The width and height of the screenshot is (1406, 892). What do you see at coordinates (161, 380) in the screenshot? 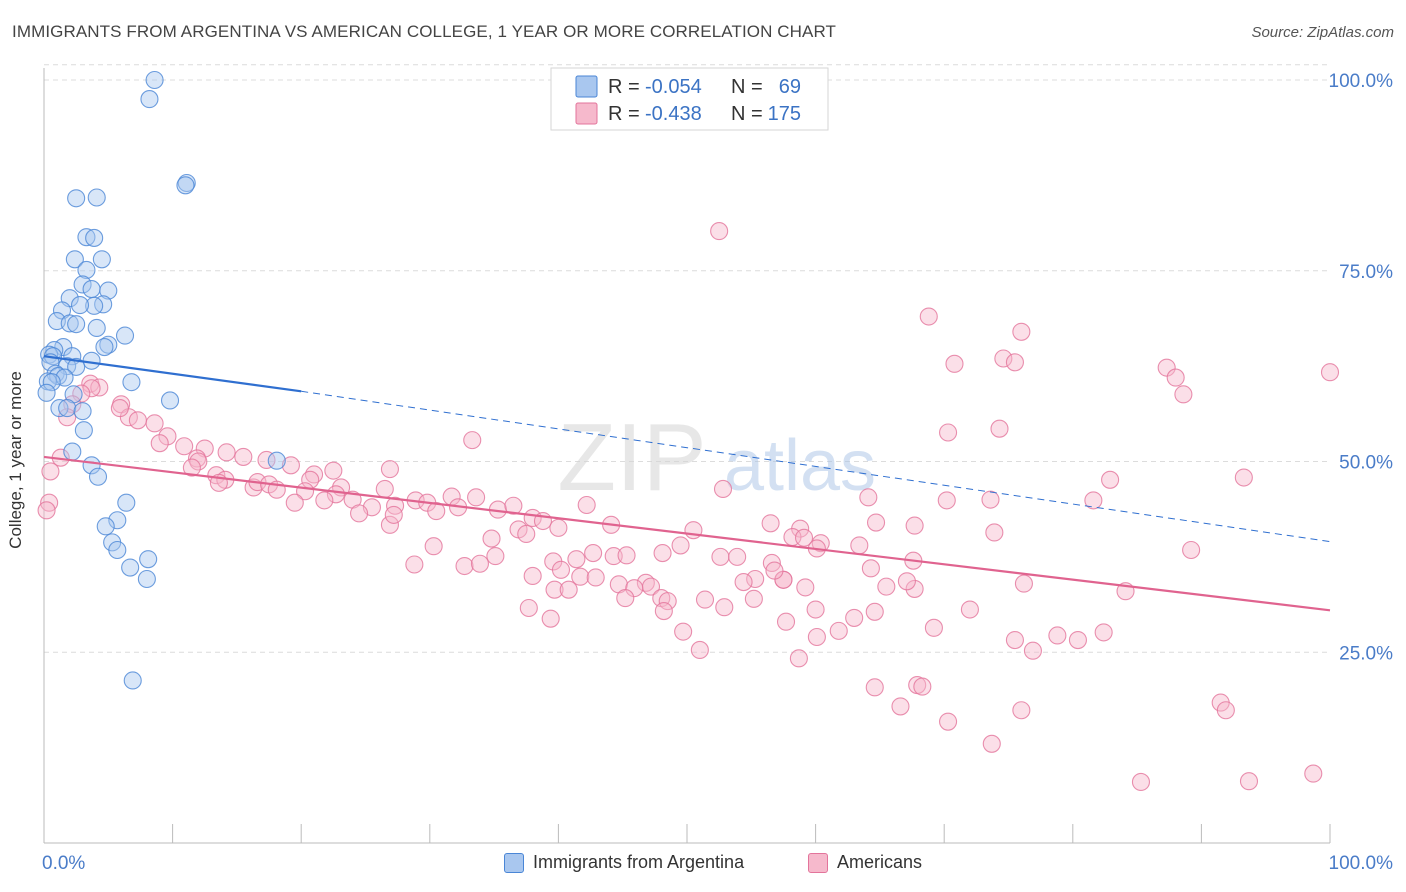
I see `argentina-points` at bounding box center [161, 380].